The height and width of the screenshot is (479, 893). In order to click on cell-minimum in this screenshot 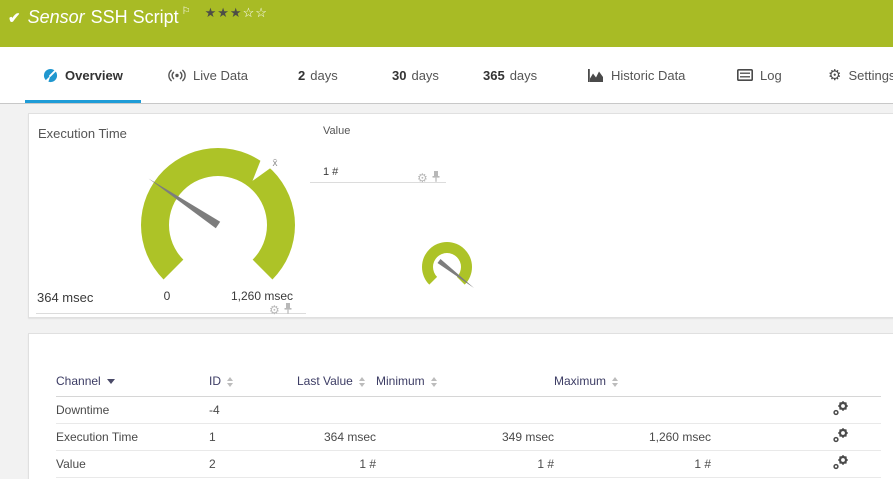, I will do `click(465, 410)`.